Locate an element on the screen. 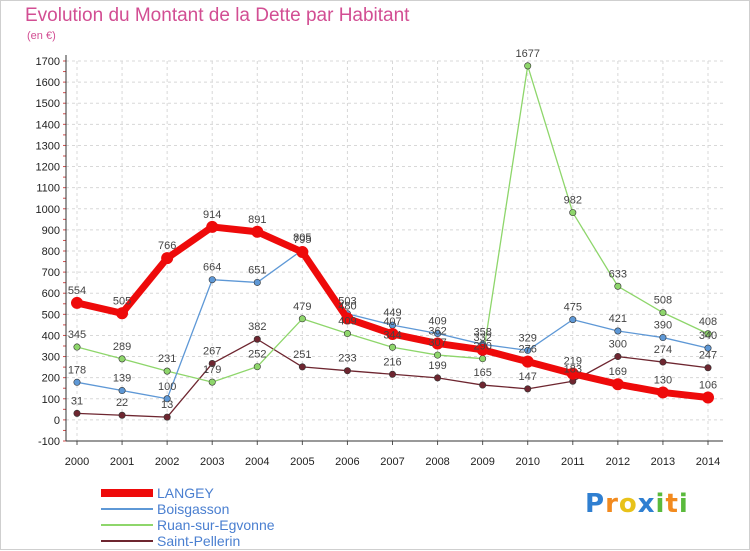 This screenshot has width=750, height=551. data-label: 805 is located at coordinates (302, 238).